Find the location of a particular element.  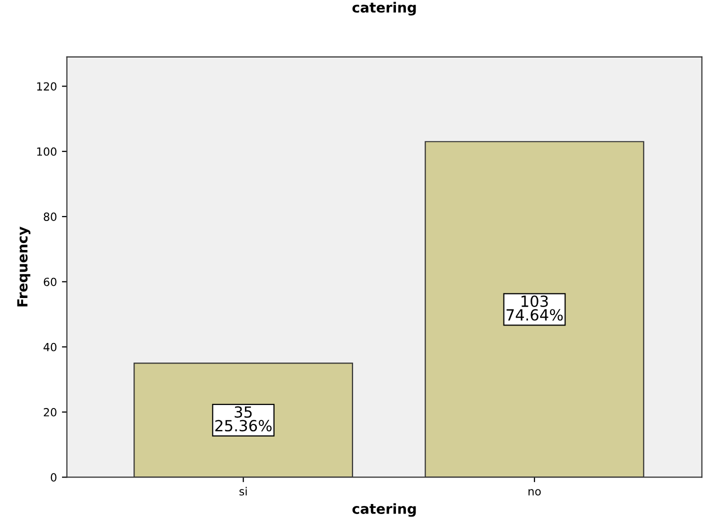

y-axis-title: Frequency is located at coordinates (23, 266).